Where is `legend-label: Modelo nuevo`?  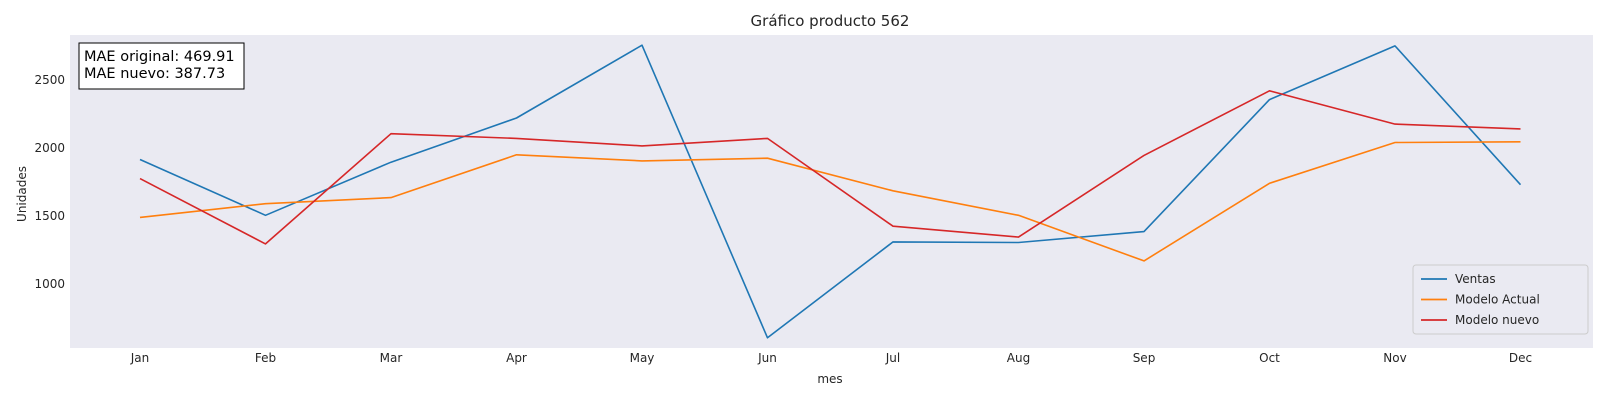 legend-label: Modelo nuevo is located at coordinates (1497, 320).